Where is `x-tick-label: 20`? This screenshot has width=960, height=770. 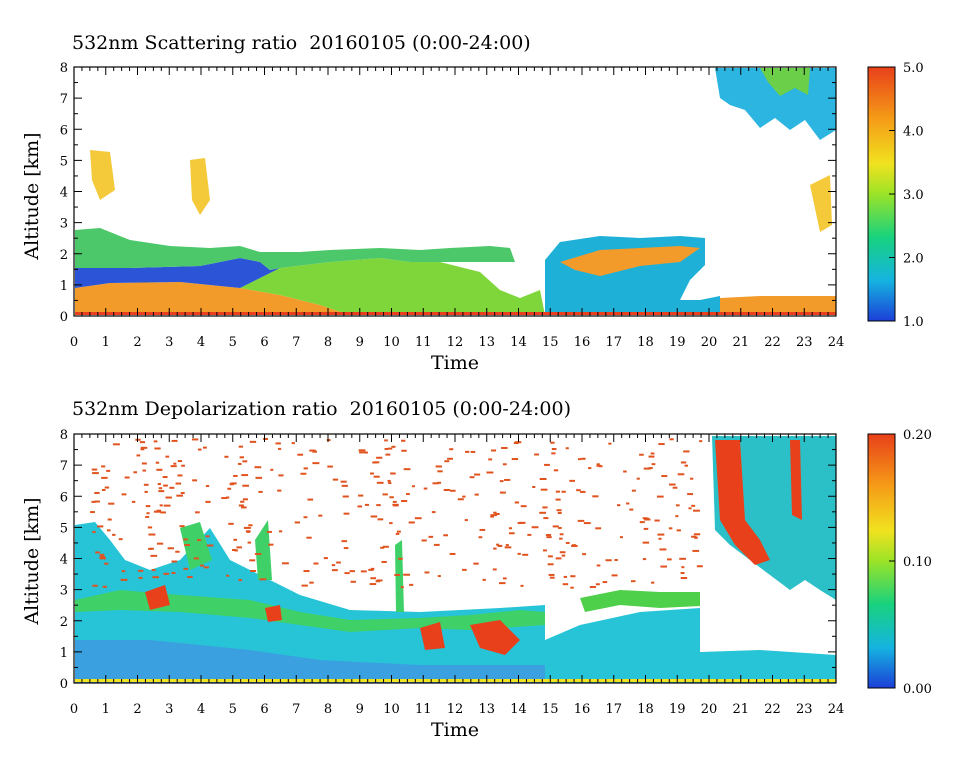
x-tick-label: 20 is located at coordinates (709, 709).